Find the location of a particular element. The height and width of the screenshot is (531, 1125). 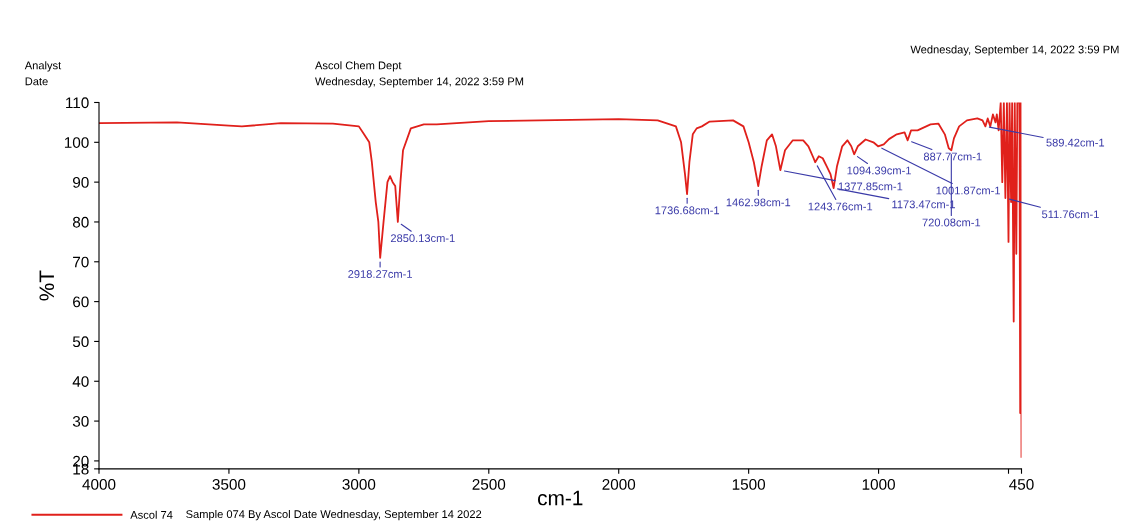

y-axis-title: %T is located at coordinates (47, 285).